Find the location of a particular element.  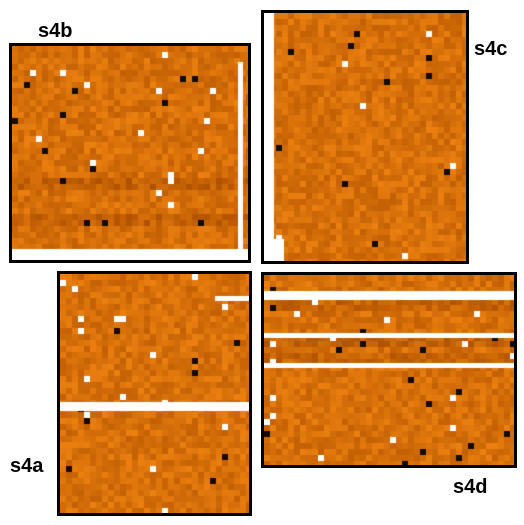

panel-label-s4d: s4d is located at coordinates (470, 487).